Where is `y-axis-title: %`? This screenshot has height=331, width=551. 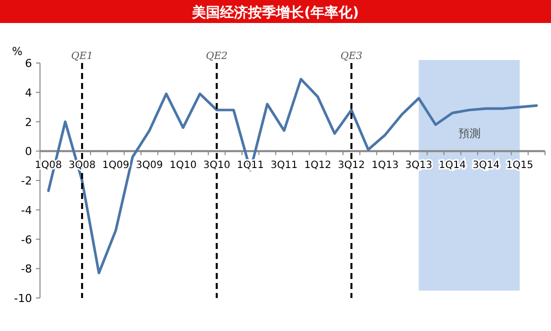
y-axis-title: % is located at coordinates (17, 51).